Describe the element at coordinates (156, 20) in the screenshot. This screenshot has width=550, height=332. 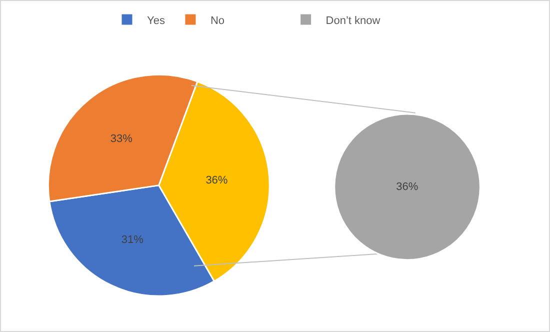
I see `legend-label: Yes` at that location.